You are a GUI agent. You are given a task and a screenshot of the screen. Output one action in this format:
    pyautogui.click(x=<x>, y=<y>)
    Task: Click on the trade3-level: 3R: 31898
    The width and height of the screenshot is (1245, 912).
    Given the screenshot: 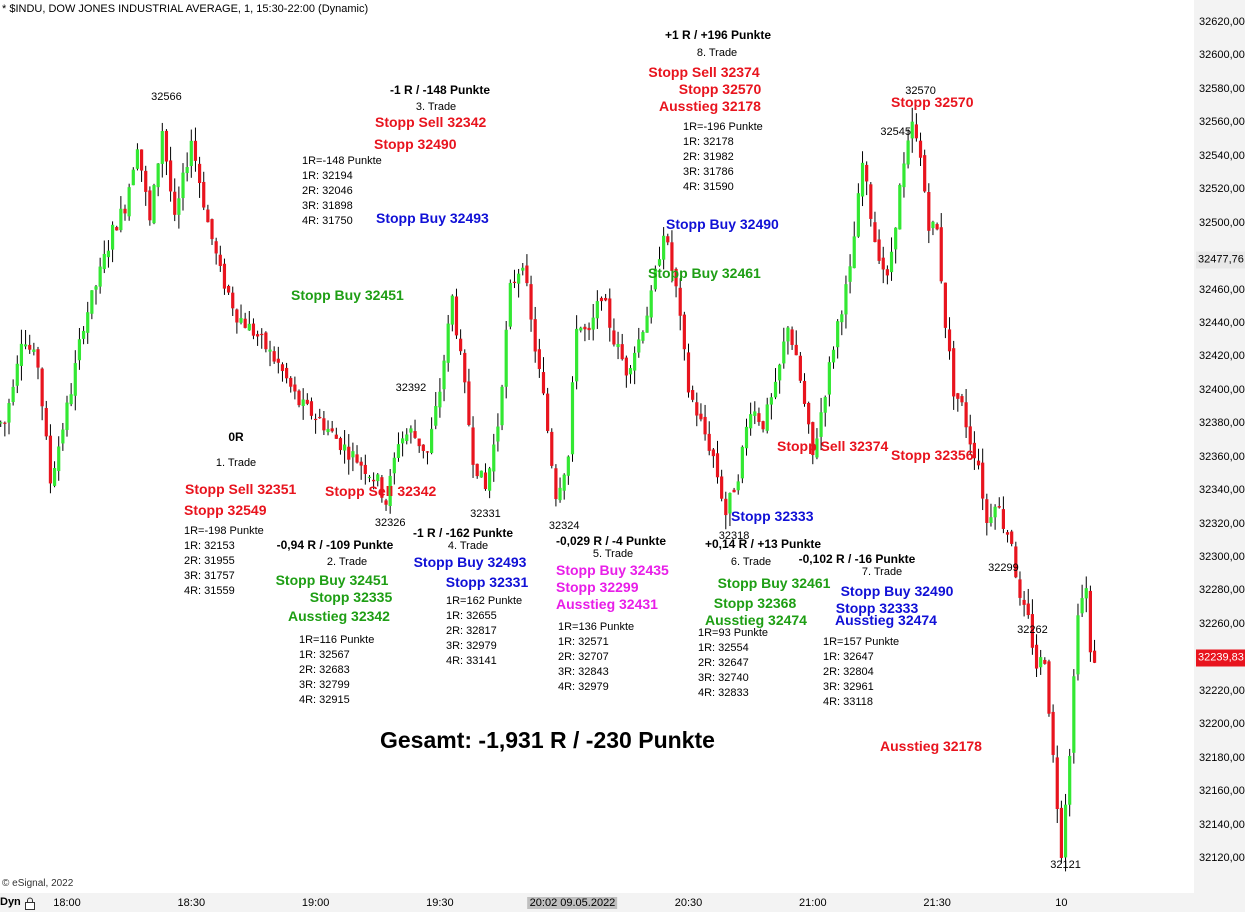 What is the action you would take?
    pyautogui.click(x=327, y=206)
    